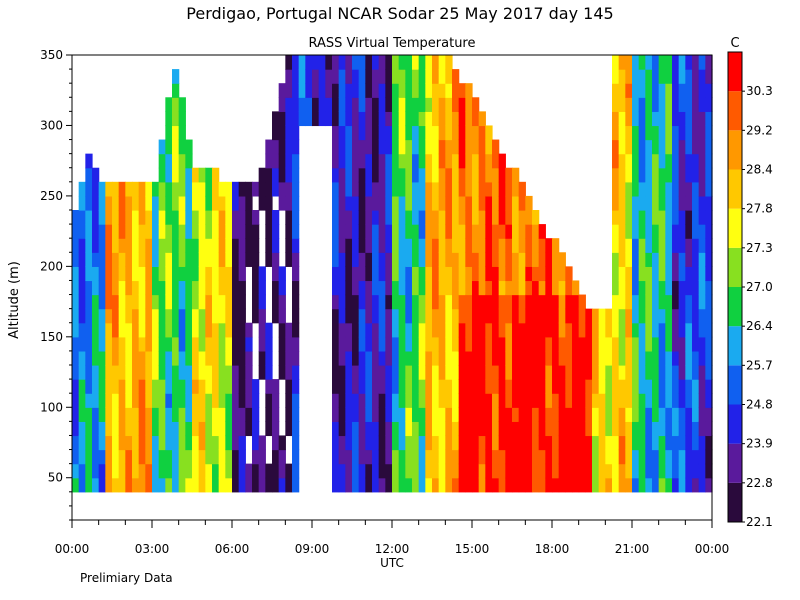 This screenshot has height=600, width=800. What do you see at coordinates (735, 72) in the screenshot?
I see `colorbar-swatch` at bounding box center [735, 72].